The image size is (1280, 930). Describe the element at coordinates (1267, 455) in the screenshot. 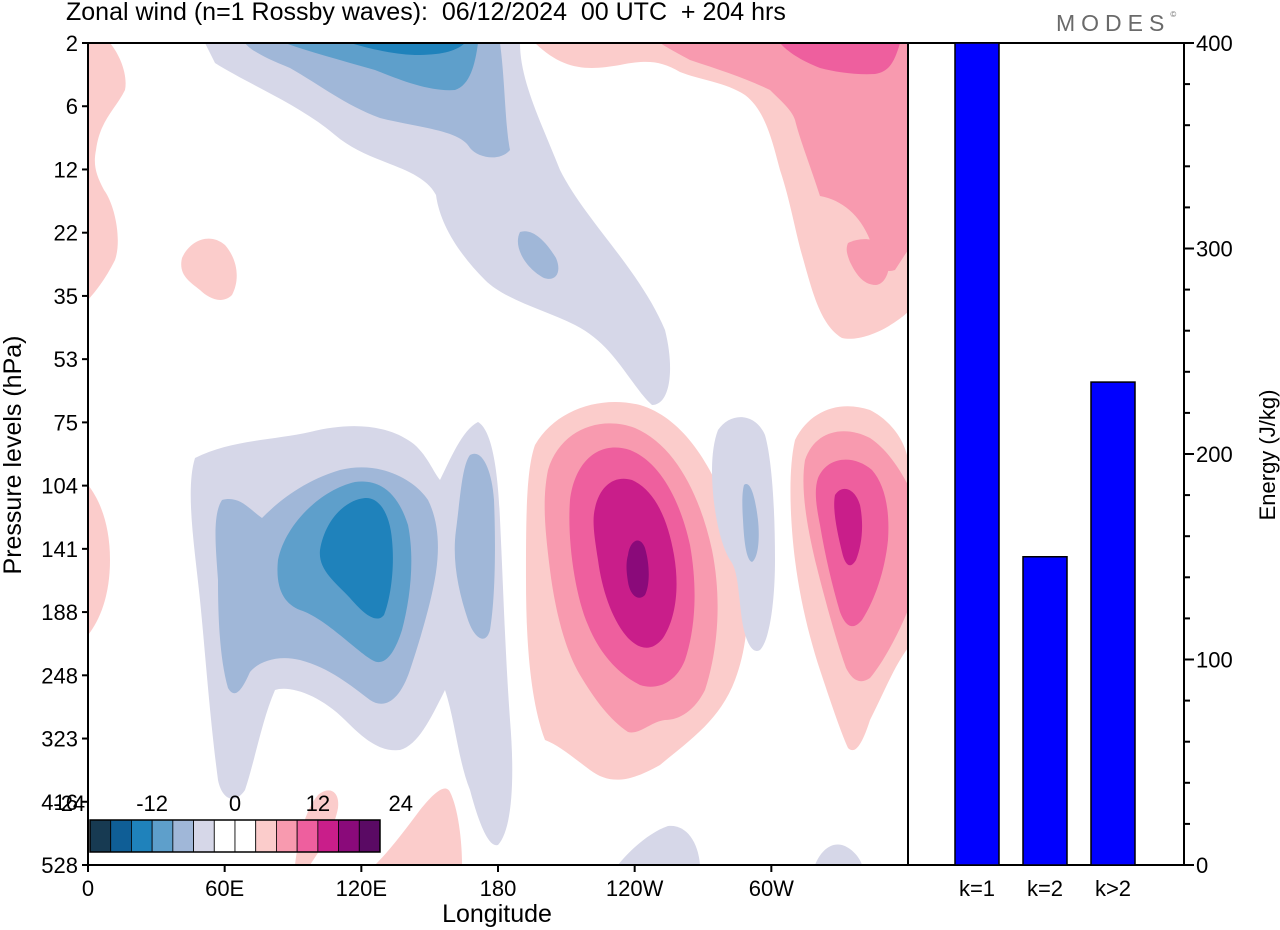

I see `energy-axis-title: Energy (J/kg)` at that location.